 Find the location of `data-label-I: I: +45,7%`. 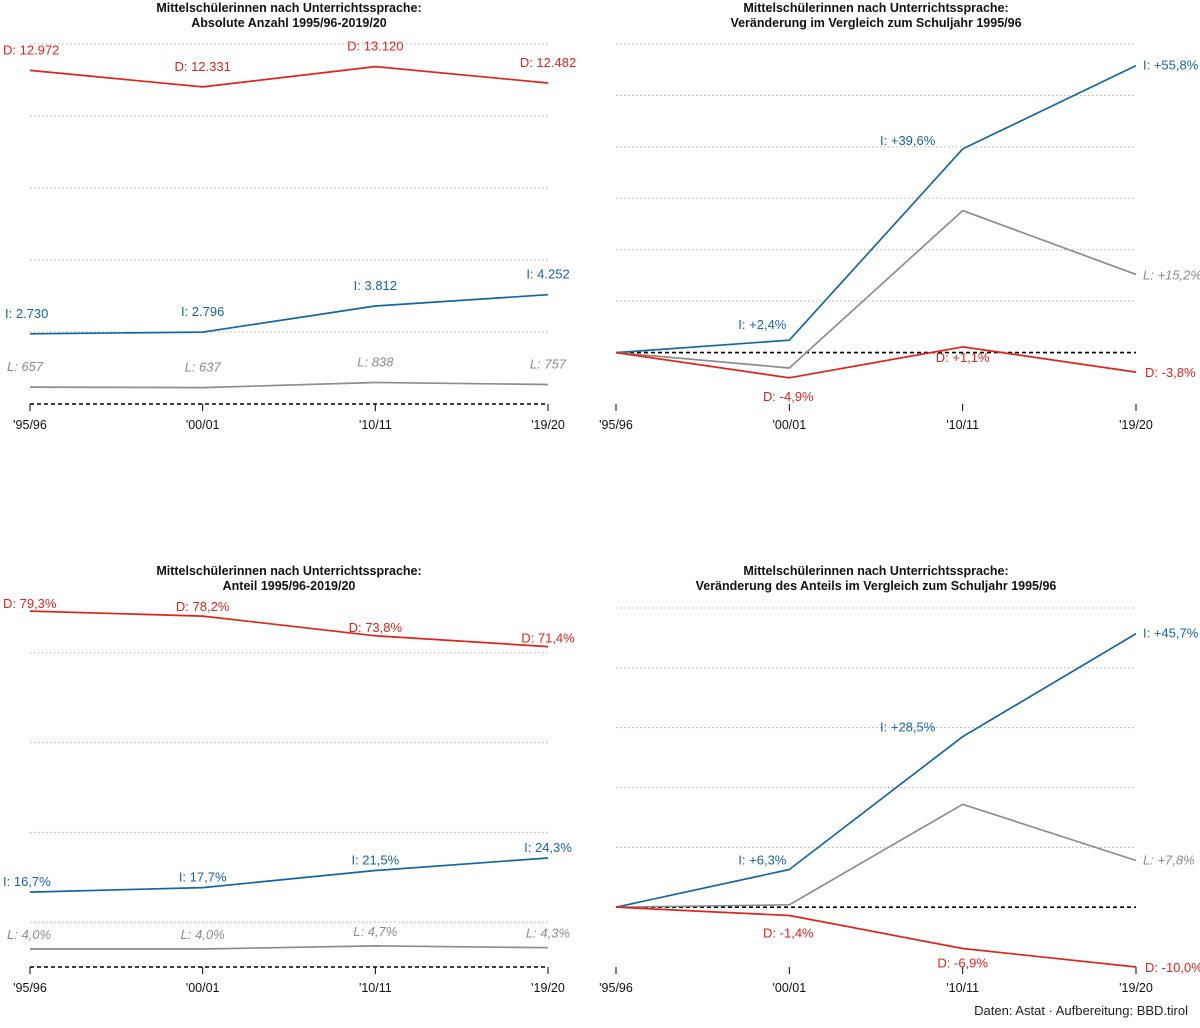

data-label-I: I: +45,7% is located at coordinates (1171, 633).